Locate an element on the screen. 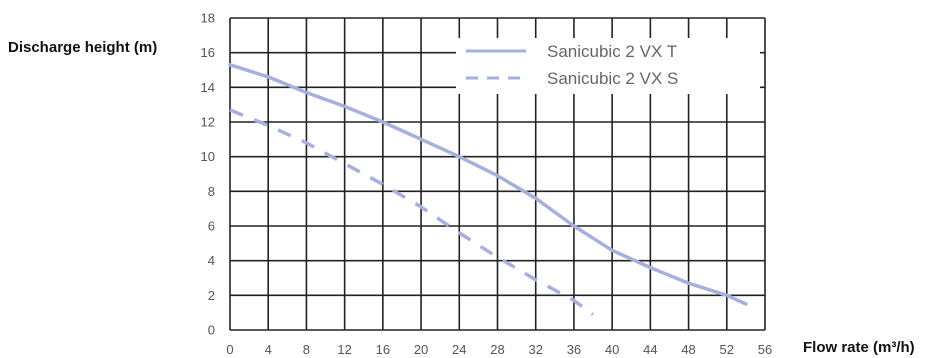 Image resolution: width=936 pixels, height=358 pixels. x-tick-label-10: 40 is located at coordinates (612, 349).